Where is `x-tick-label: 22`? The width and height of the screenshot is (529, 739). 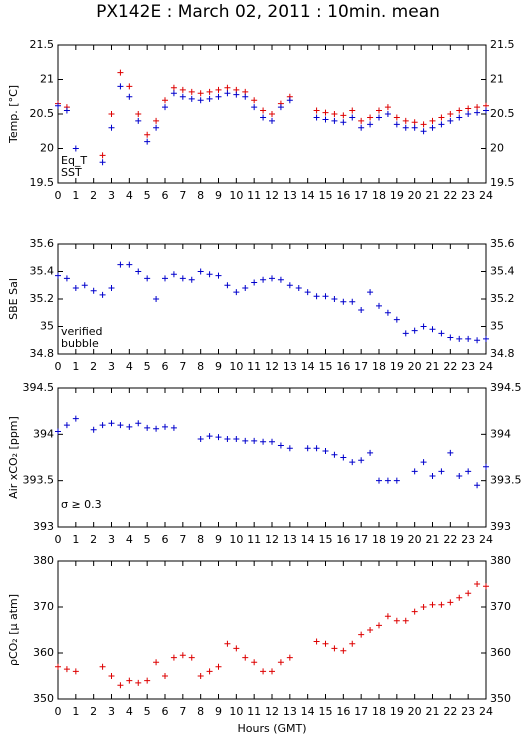
x-tick-label: 22 is located at coordinates (450, 366).